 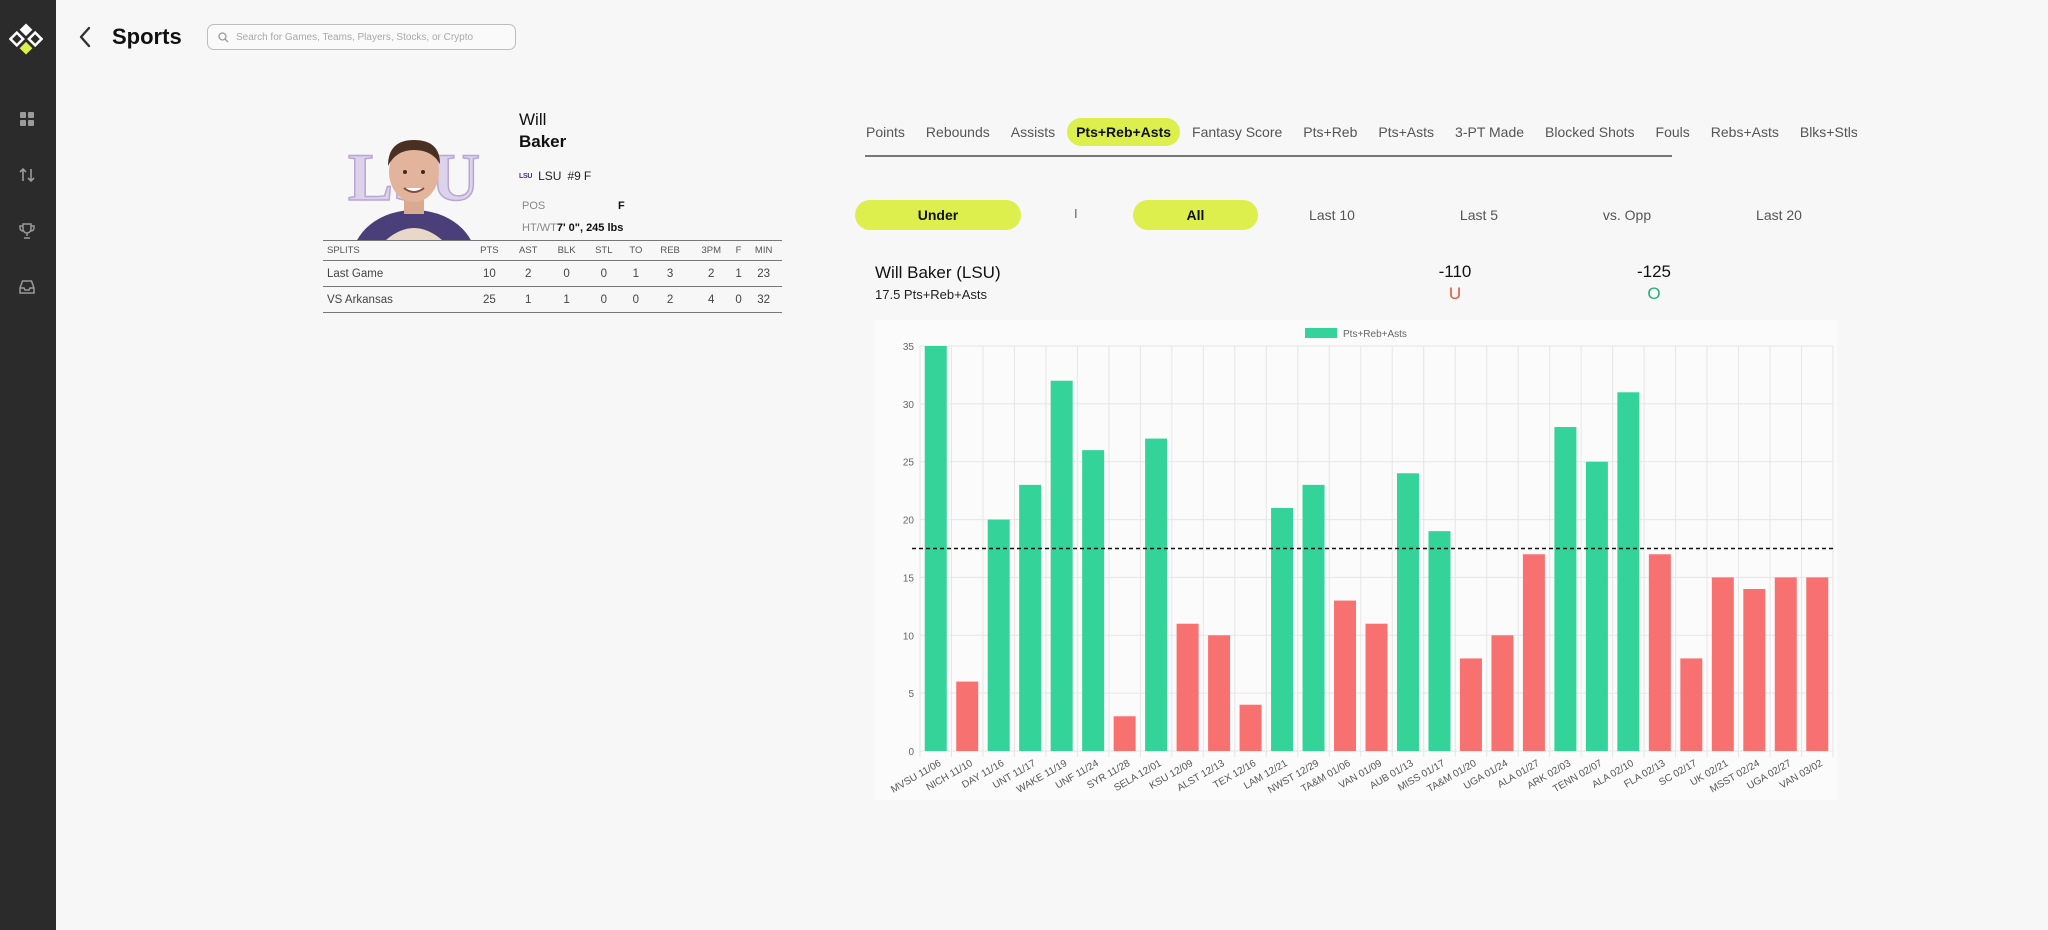 What do you see at coordinates (375, 37) in the screenshot?
I see `search-input` at bounding box center [375, 37].